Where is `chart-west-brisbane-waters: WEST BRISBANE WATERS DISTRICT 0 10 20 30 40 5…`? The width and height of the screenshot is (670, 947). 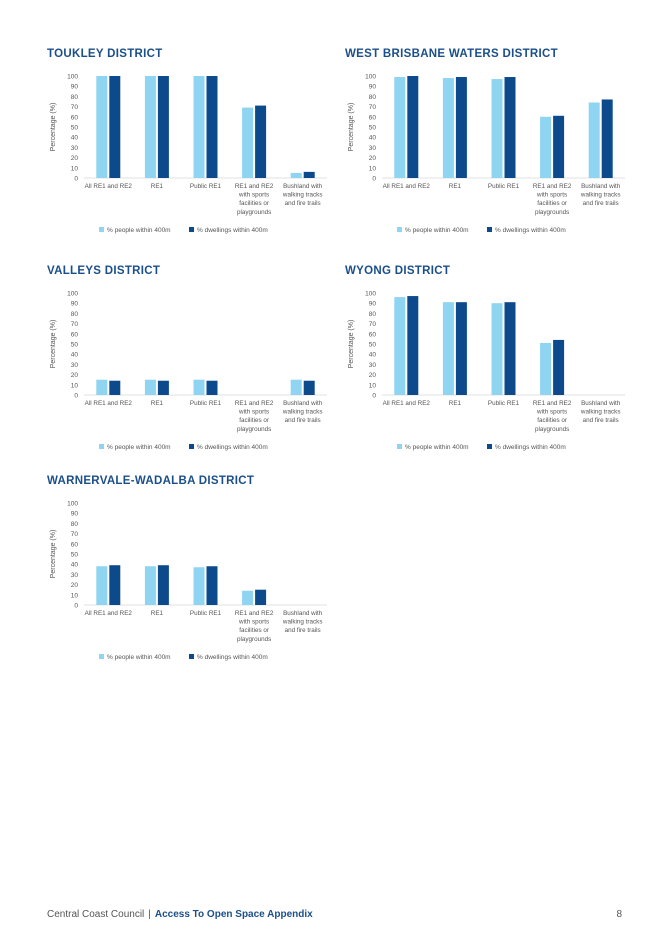
chart-west-brisbane-waters: WEST BRISBANE WATERS DISTRICT 0 10 20 30 40 5… is located at coordinates (495, 148).